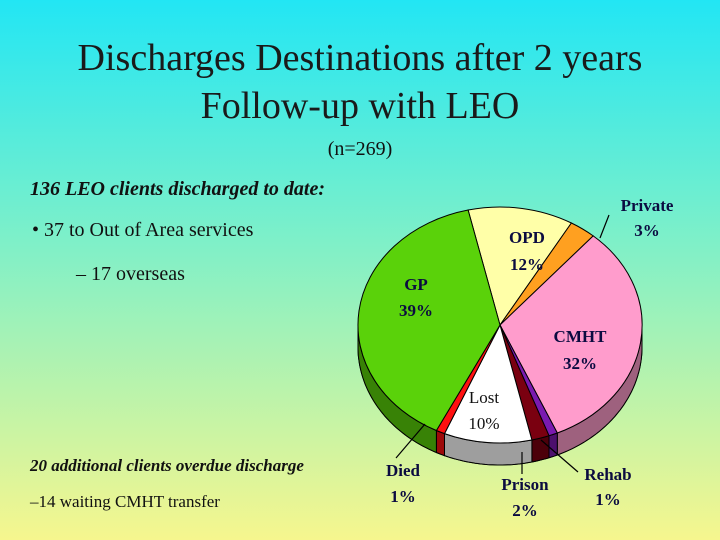  I want to click on pie-slice-lost, so click(488, 383).